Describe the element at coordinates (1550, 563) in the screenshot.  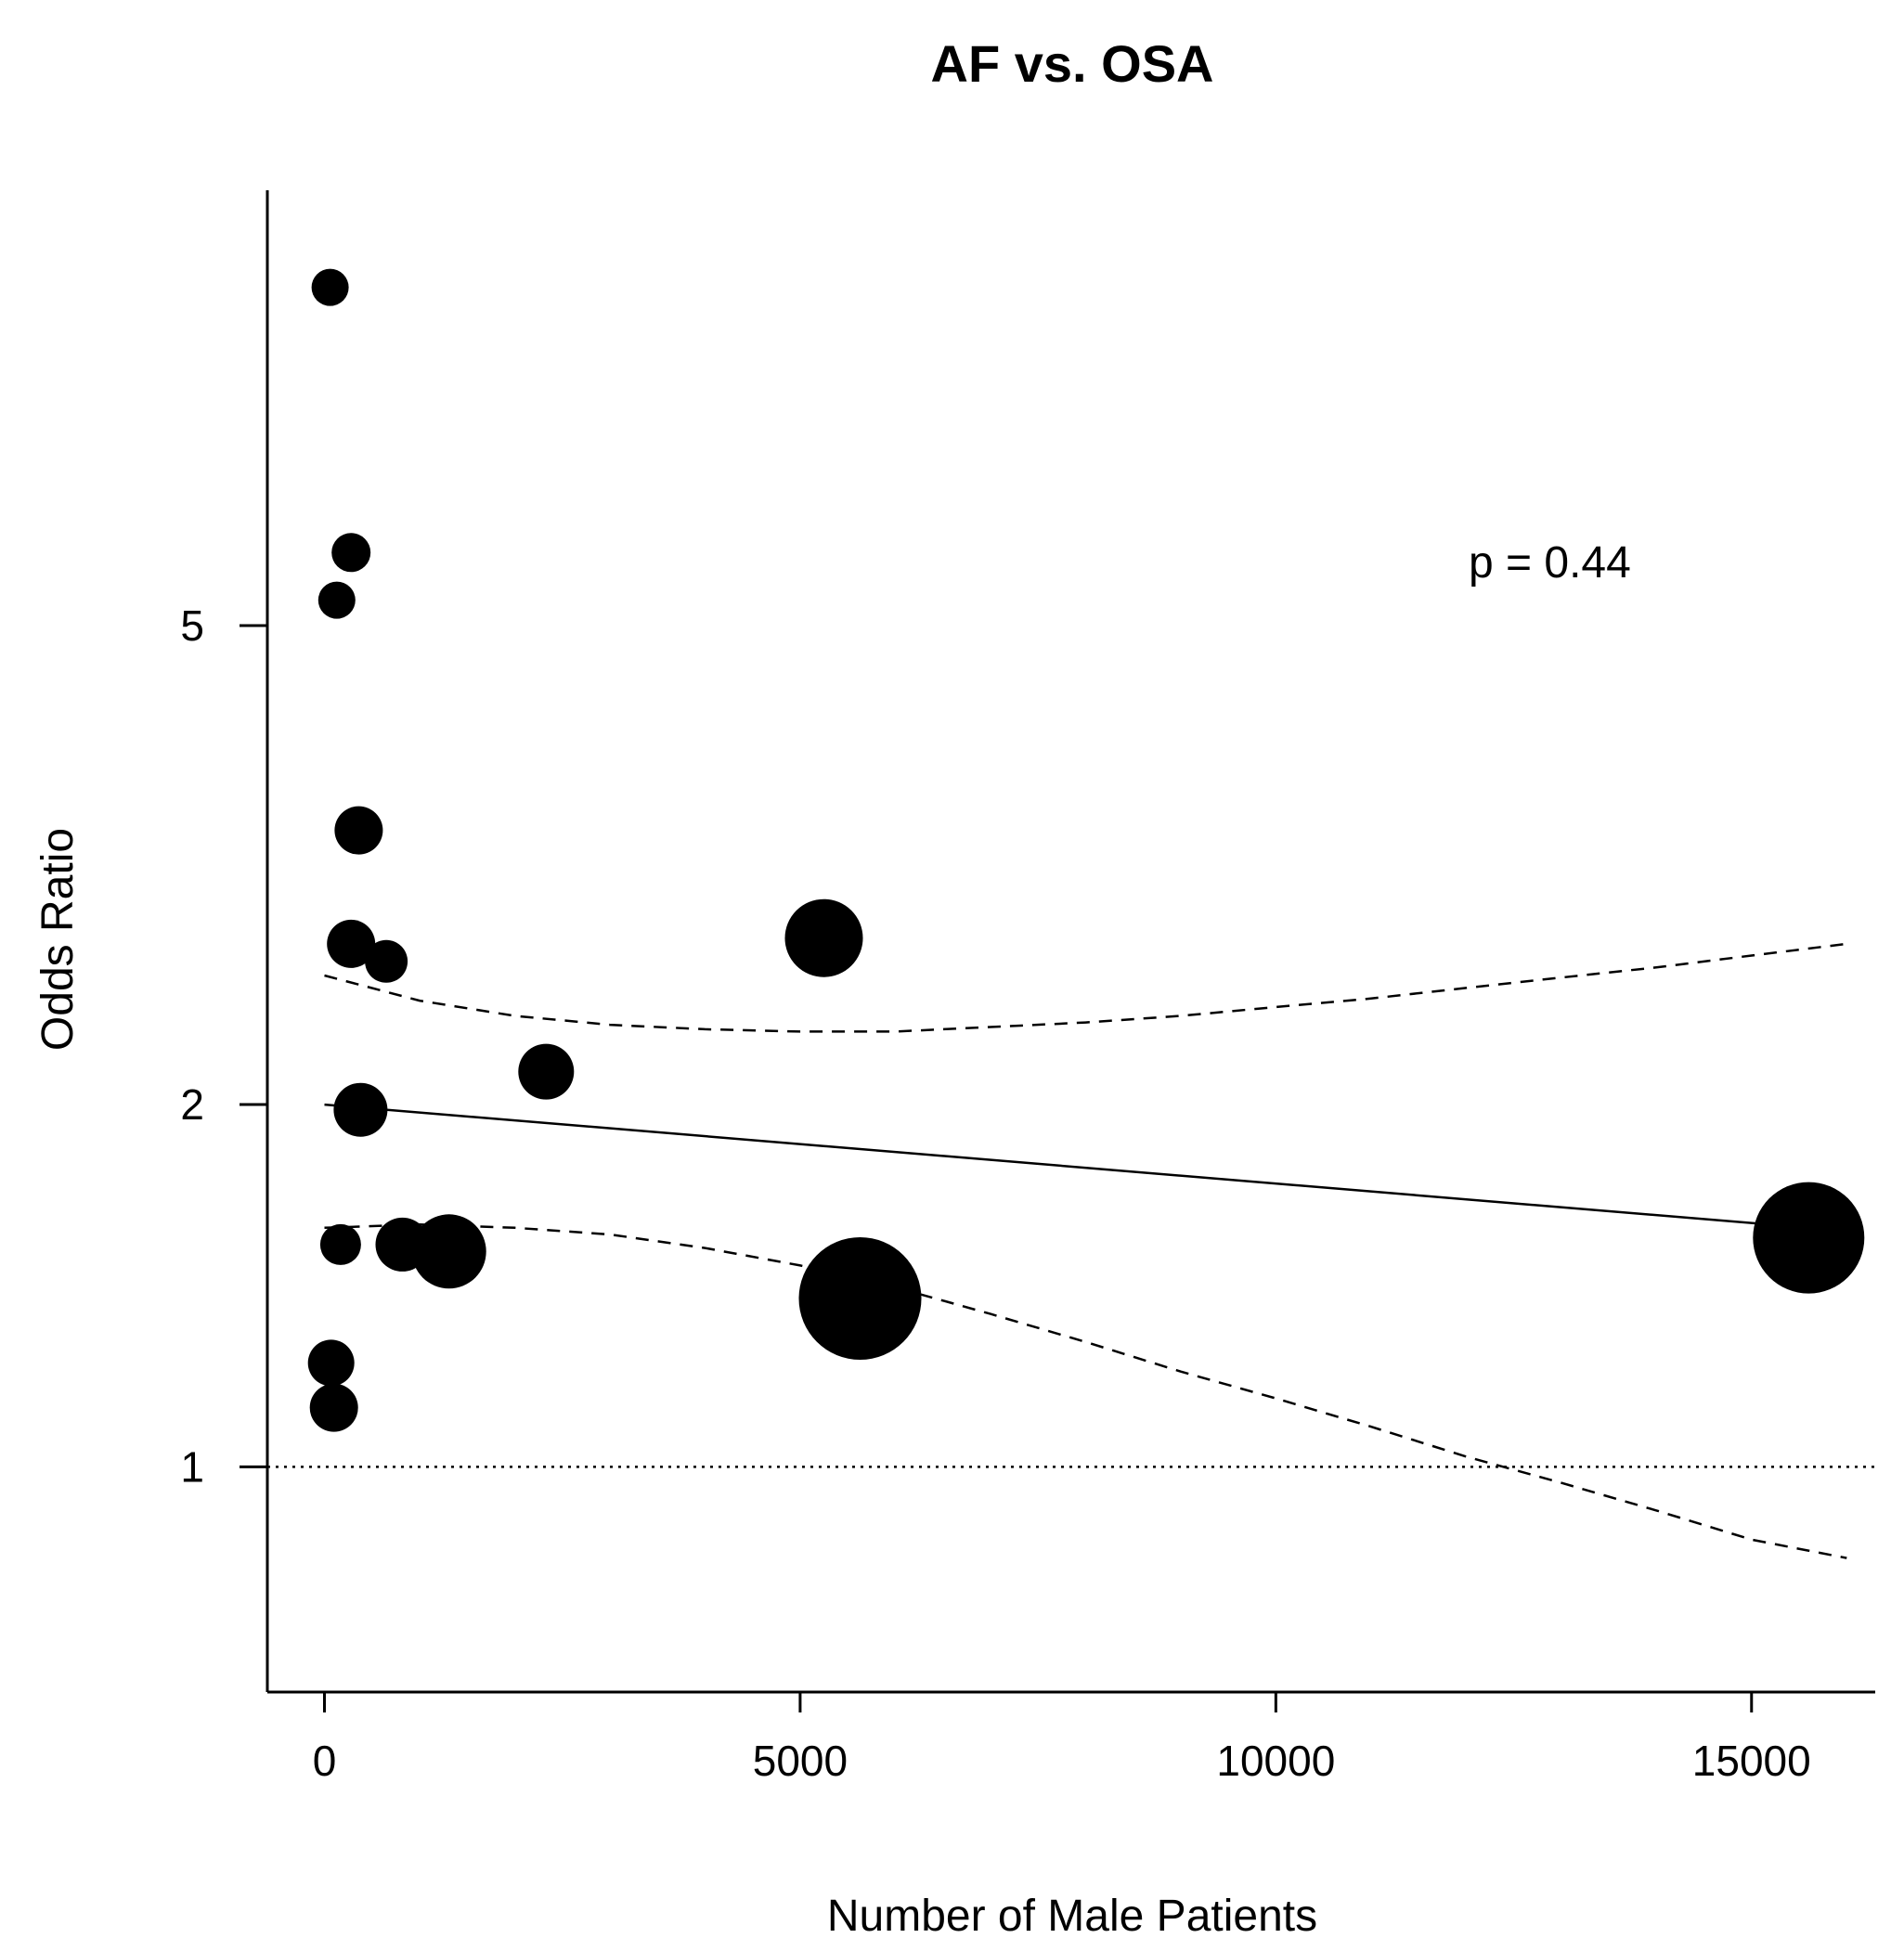
I see `p-value-annotation: p = 0.44` at that location.